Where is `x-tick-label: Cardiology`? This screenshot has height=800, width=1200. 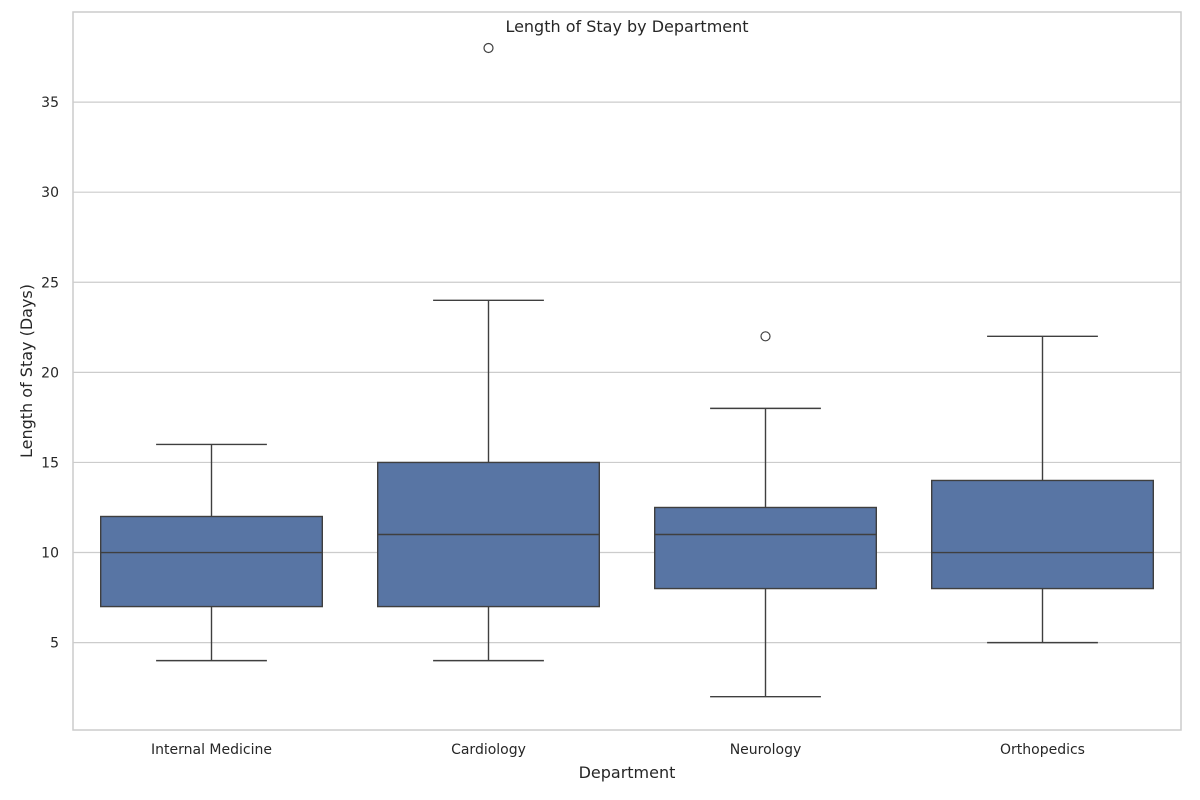 x-tick-label: Cardiology is located at coordinates (488, 750).